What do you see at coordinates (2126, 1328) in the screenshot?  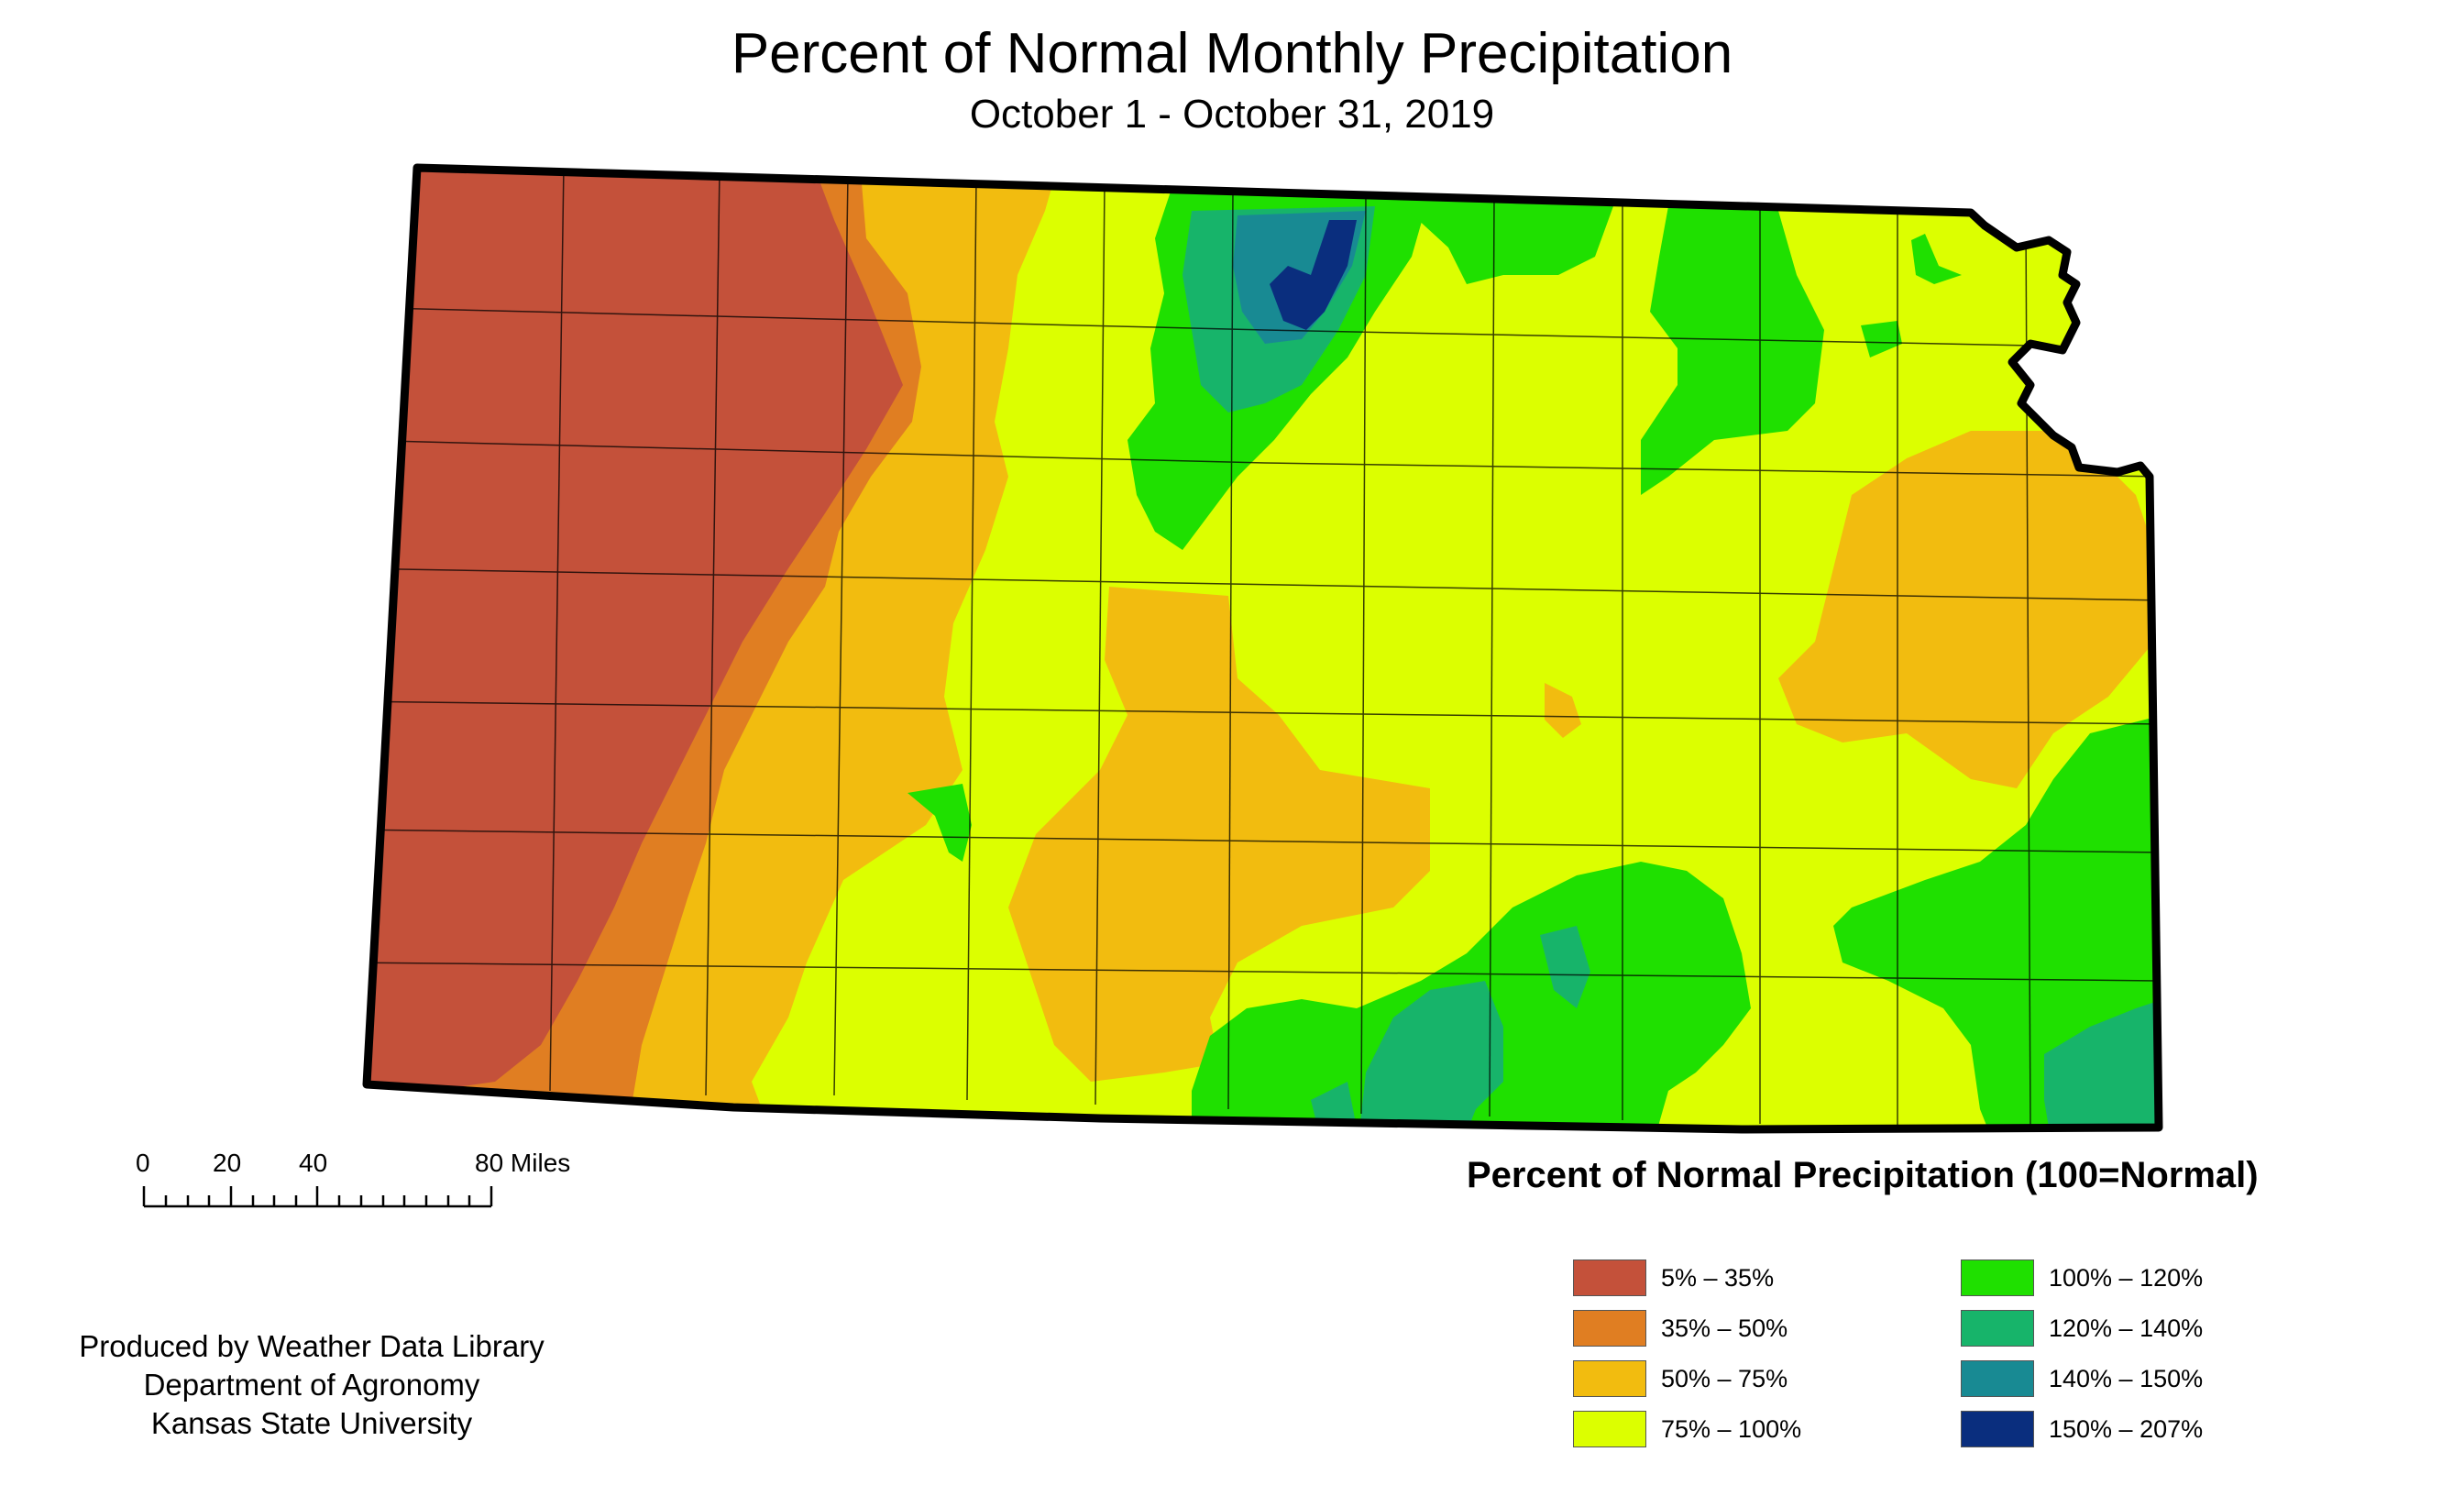 I see `legend-label: 120% – 140%` at bounding box center [2126, 1328].